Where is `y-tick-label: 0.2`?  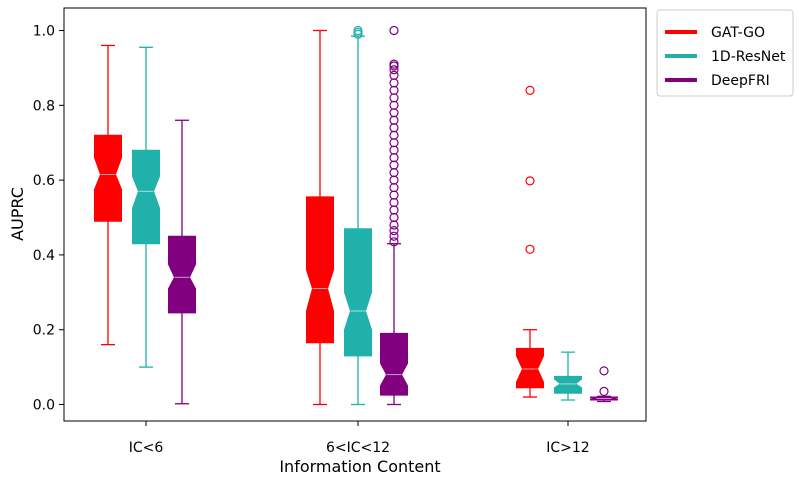 y-tick-label: 0.2 is located at coordinates (44, 331).